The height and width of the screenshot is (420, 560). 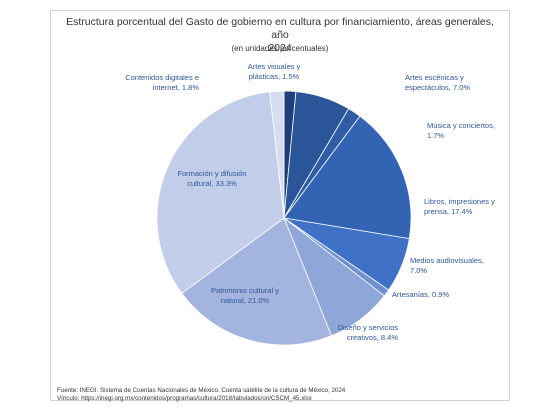 What do you see at coordinates (434, 77) in the screenshot?
I see `slice-label-2-line-1: Artes escénicas y` at bounding box center [434, 77].